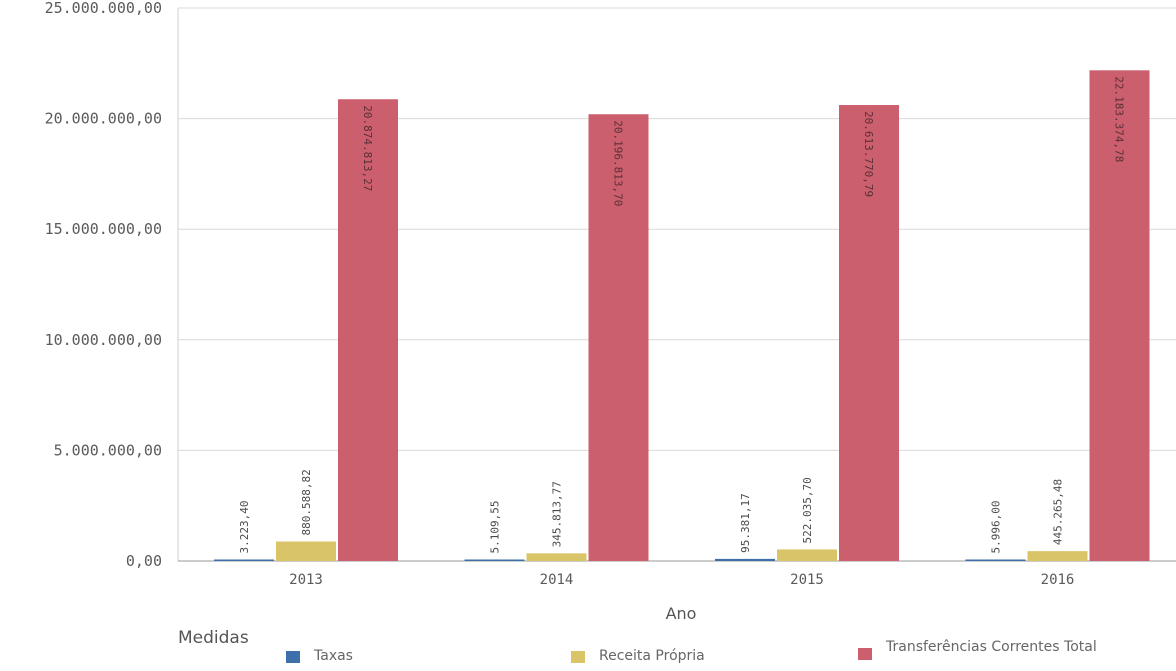 This screenshot has width=1176, height=671. Describe the element at coordinates (244, 527) in the screenshot. I see `data-label: 3.223,40` at that location.